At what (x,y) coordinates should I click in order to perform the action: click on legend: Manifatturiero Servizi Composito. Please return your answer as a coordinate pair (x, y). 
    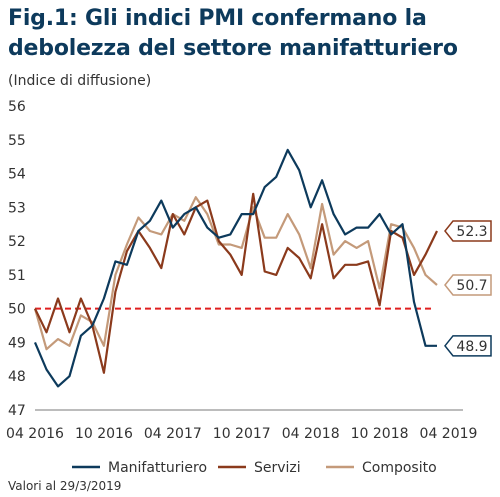
    Looking at the image, I should click on (254, 468).